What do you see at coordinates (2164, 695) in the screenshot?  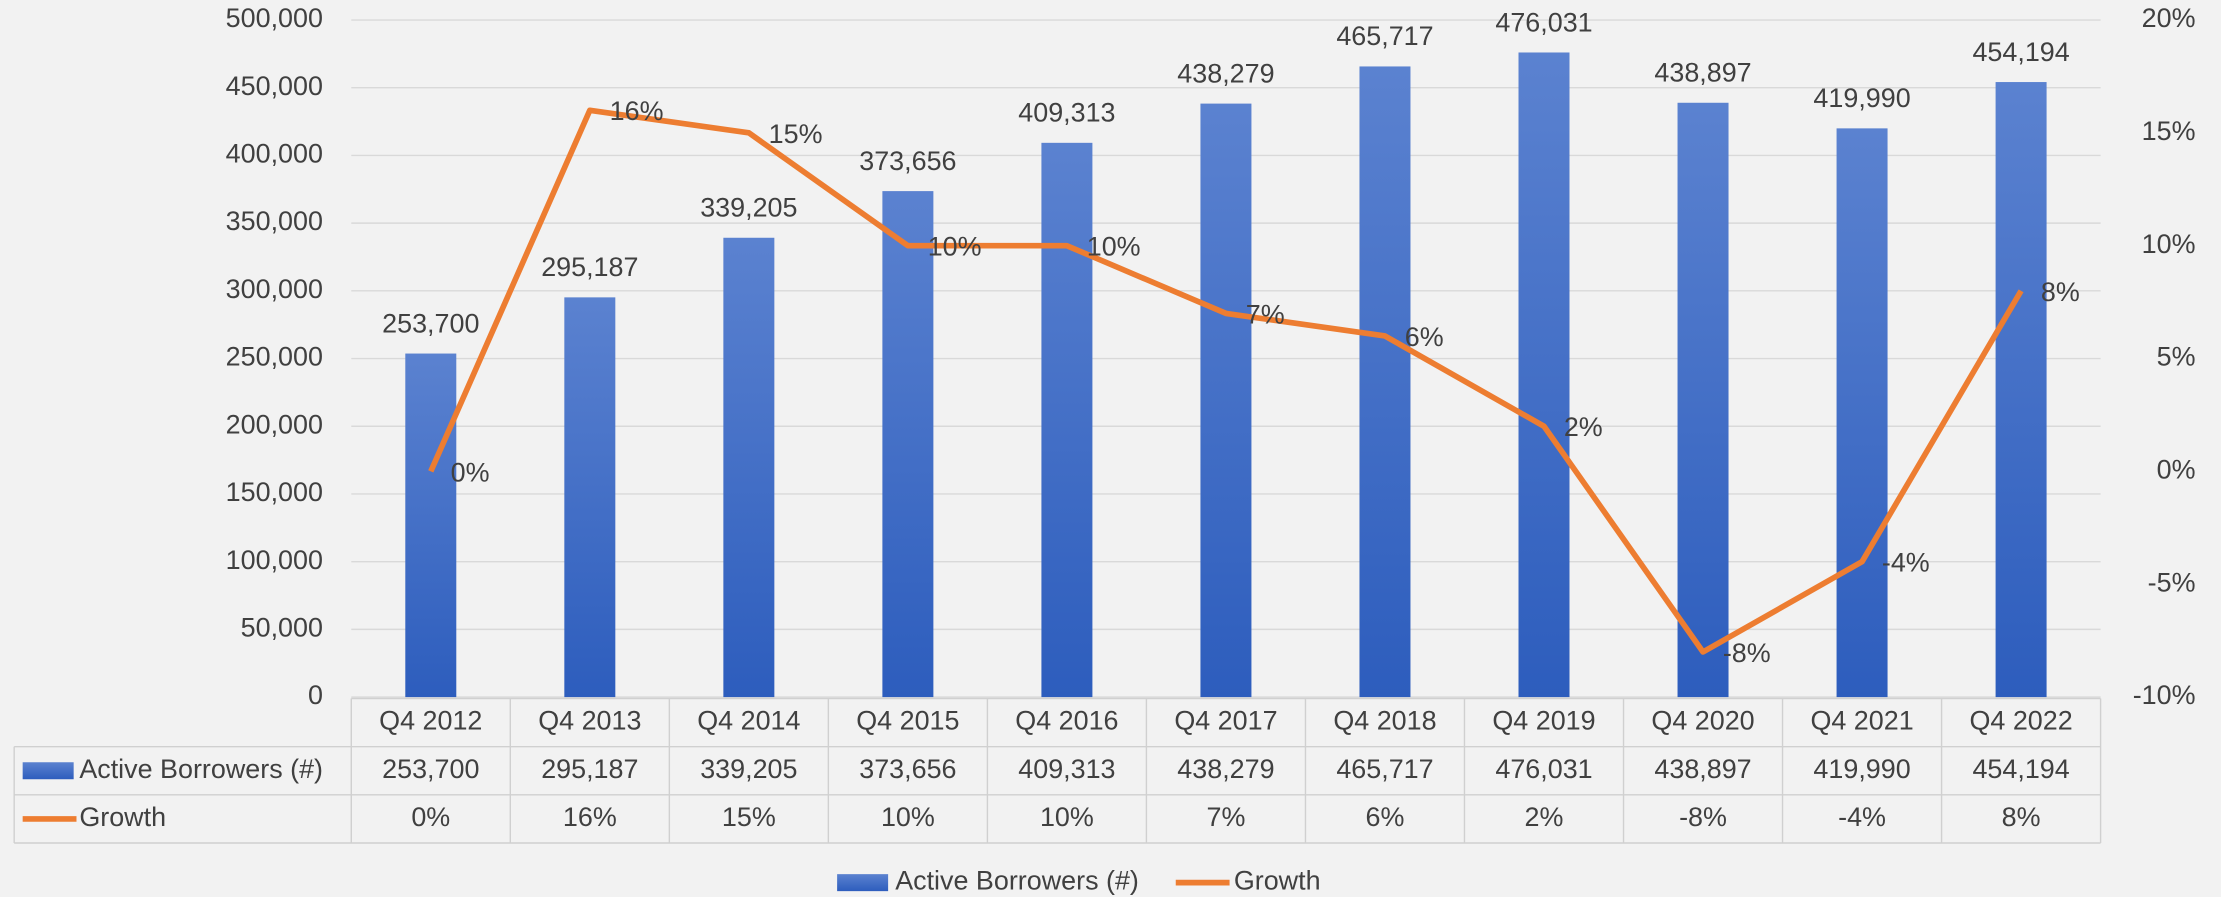 I see `y2-tick-label: -10%` at bounding box center [2164, 695].